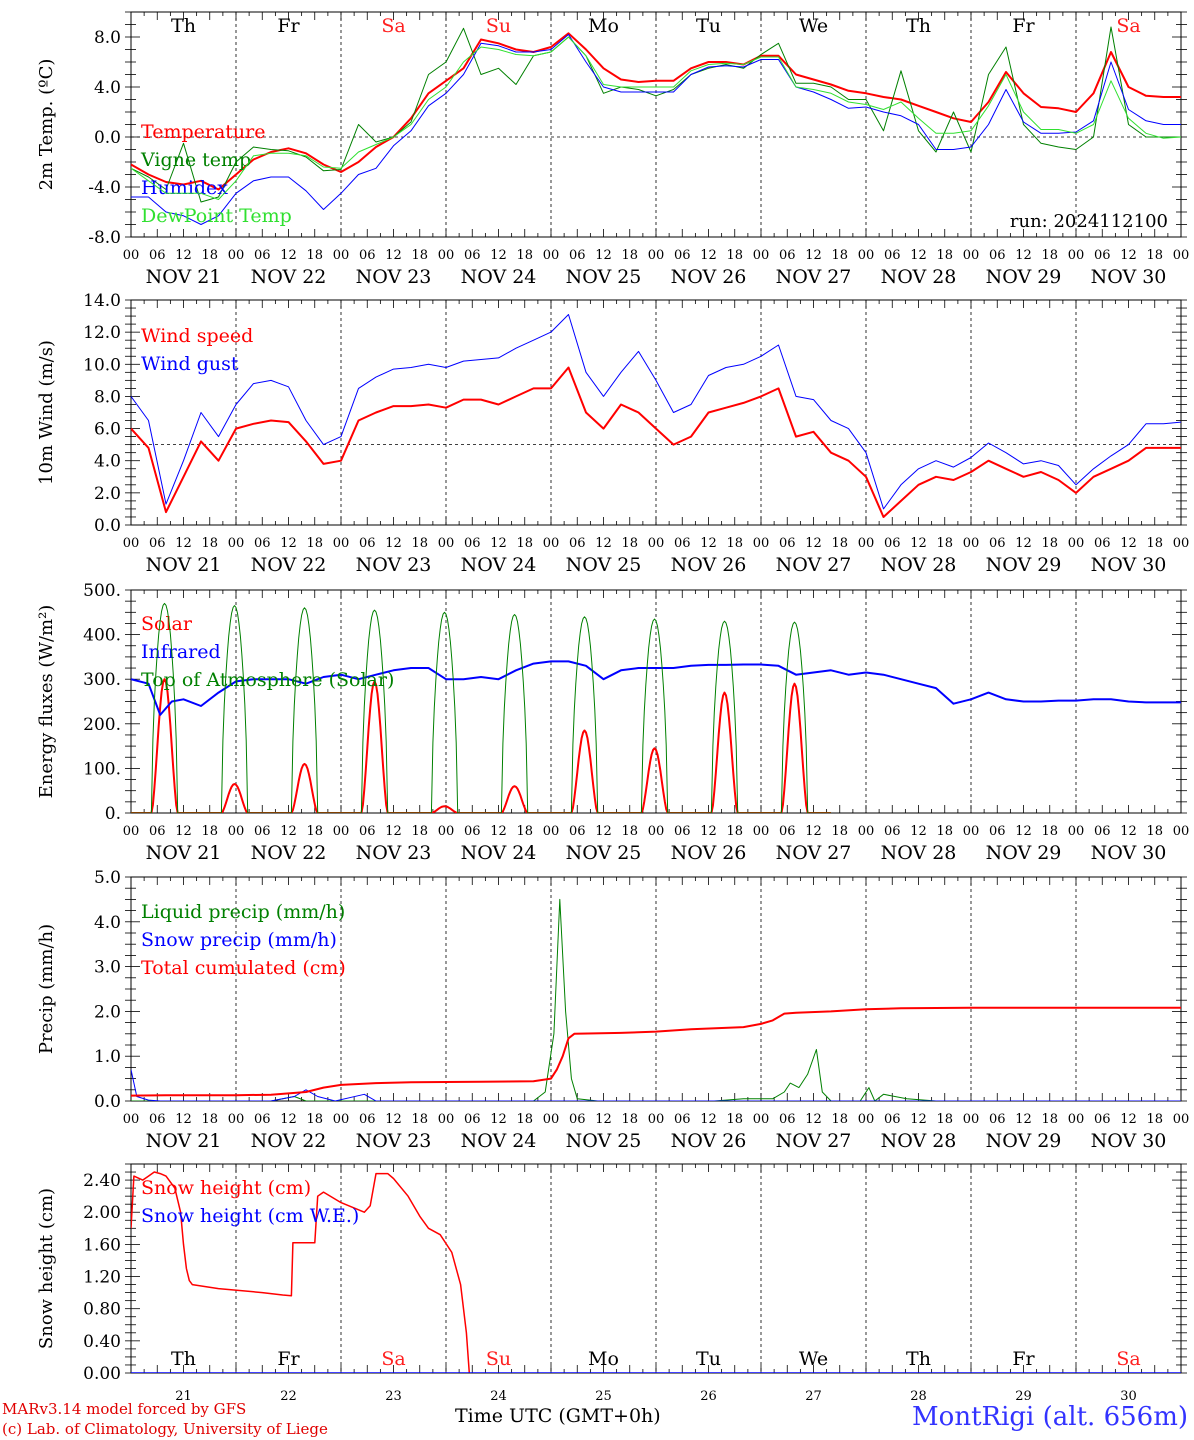 The image size is (1194, 1440). I want to click on legend-entry: Top of Atmosphere (Solar), so click(267, 680).